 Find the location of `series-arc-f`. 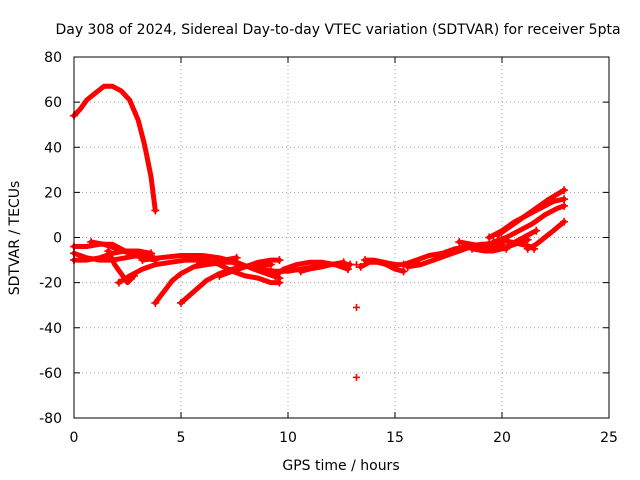

series-arc-f is located at coordinates (160, 271).